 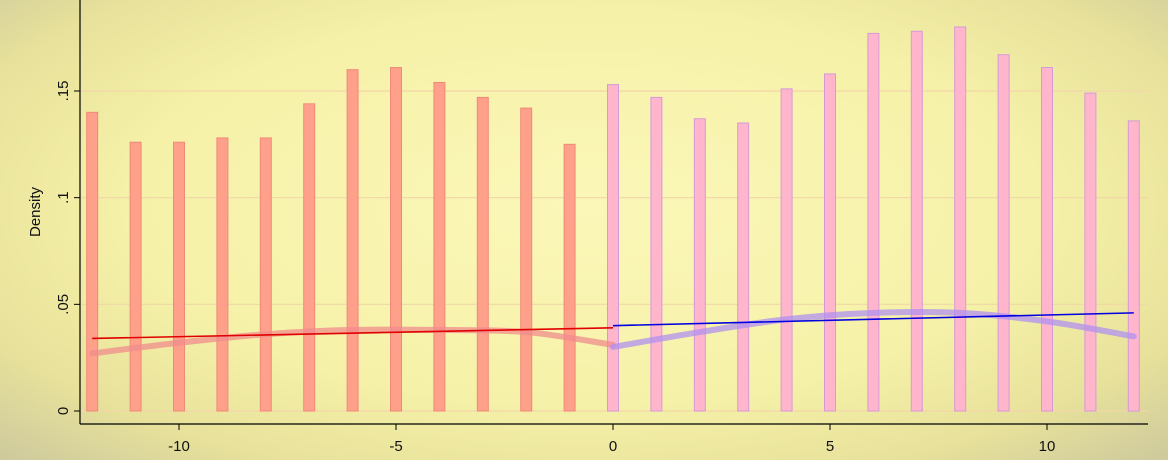 What do you see at coordinates (830, 446) in the screenshot?
I see `x-tick-label: 5` at bounding box center [830, 446].